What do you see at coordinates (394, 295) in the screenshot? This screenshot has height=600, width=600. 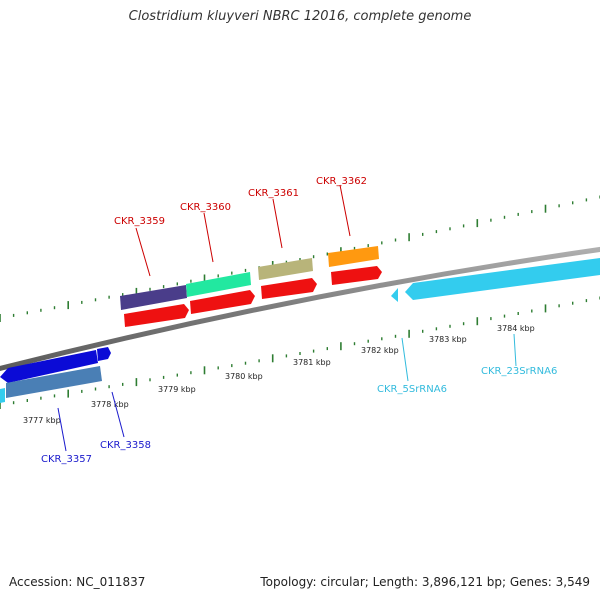 I see `gene-ckr-5srrna6` at bounding box center [394, 295].